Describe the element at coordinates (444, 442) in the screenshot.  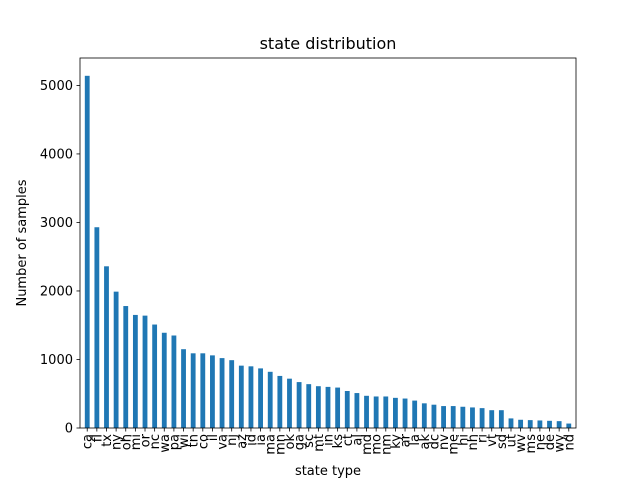
I see `x-tick-label: nv` at that location.